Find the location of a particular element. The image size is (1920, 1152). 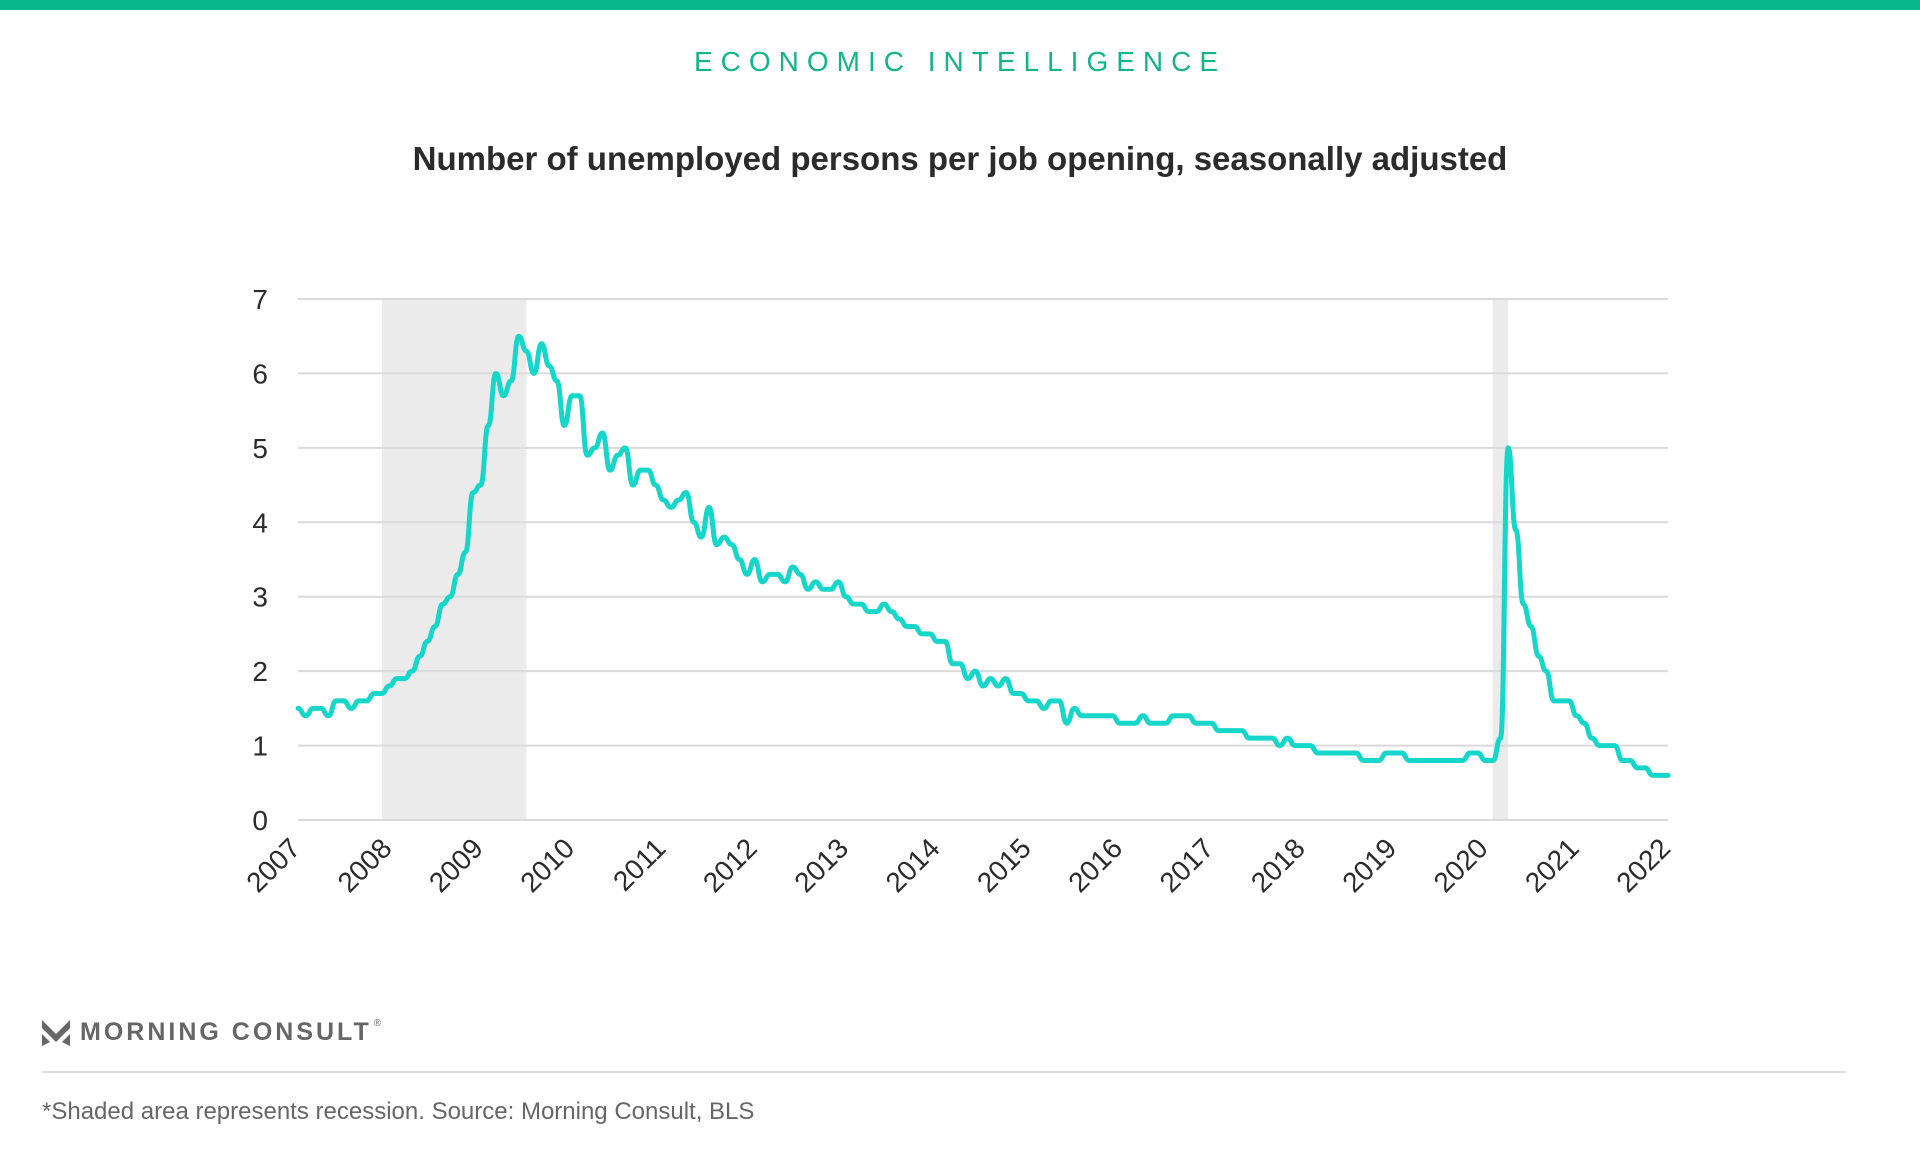

x-tick-label: 2011 is located at coordinates (639, 864).